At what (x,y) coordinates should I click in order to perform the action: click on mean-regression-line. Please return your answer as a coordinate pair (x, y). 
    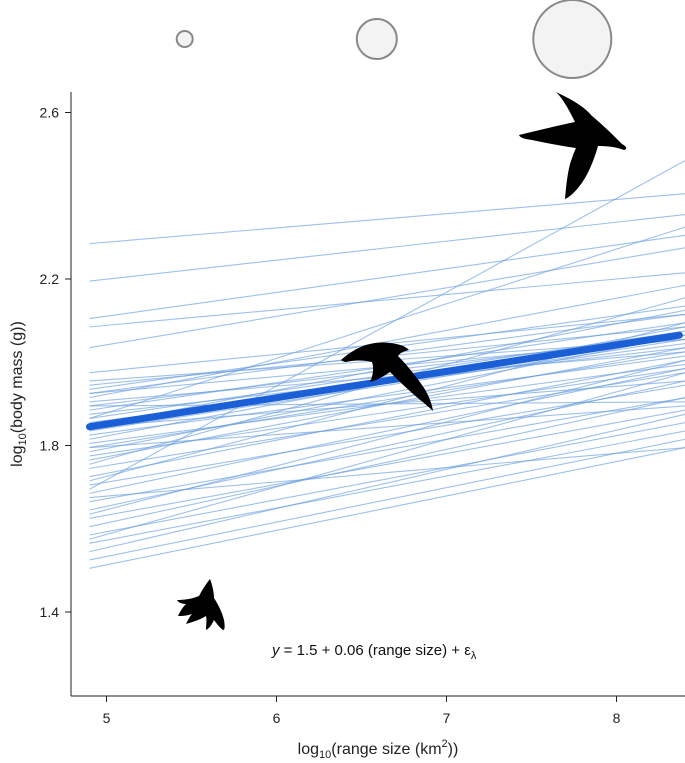
    Looking at the image, I should click on (384, 381).